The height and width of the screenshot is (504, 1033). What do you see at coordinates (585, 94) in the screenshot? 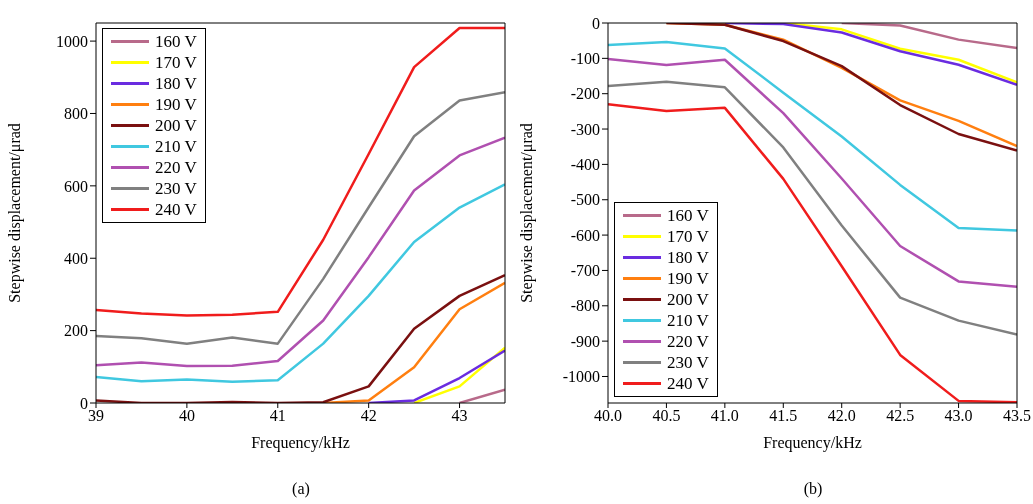
I see `y-tick-label: -200` at bounding box center [585, 94].